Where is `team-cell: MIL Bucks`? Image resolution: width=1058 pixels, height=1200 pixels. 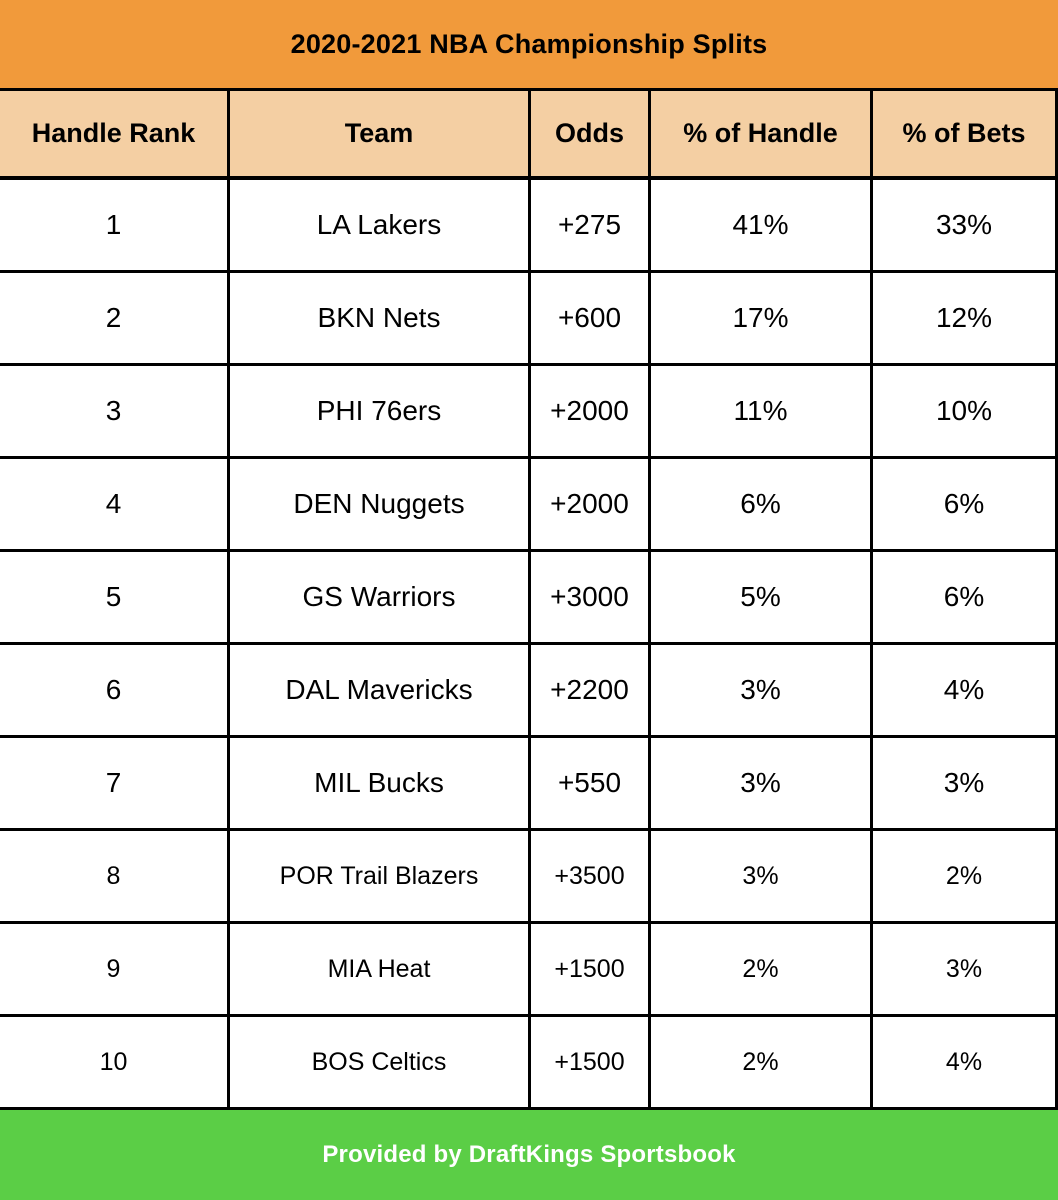 team-cell: MIL Bucks is located at coordinates (380, 783).